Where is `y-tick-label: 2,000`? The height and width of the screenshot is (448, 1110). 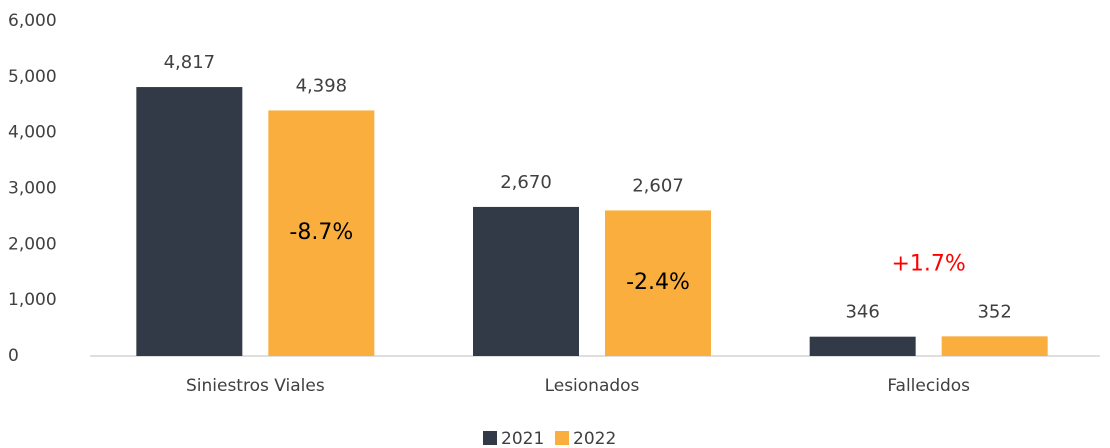 y-tick-label: 2,000 is located at coordinates (32, 244).